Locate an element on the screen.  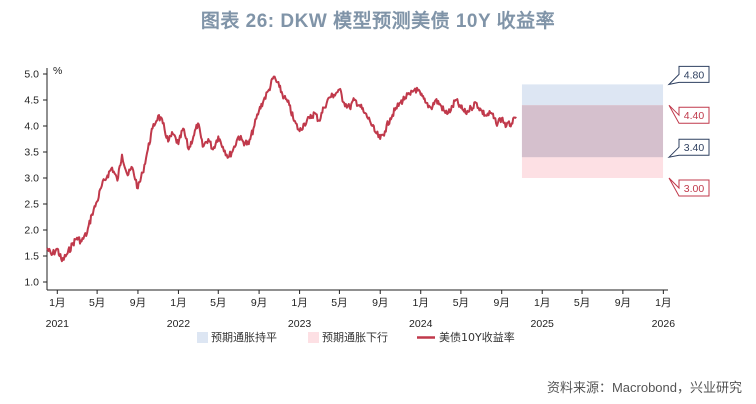
callout-4.40: 4.40 is located at coordinates (689, 114).